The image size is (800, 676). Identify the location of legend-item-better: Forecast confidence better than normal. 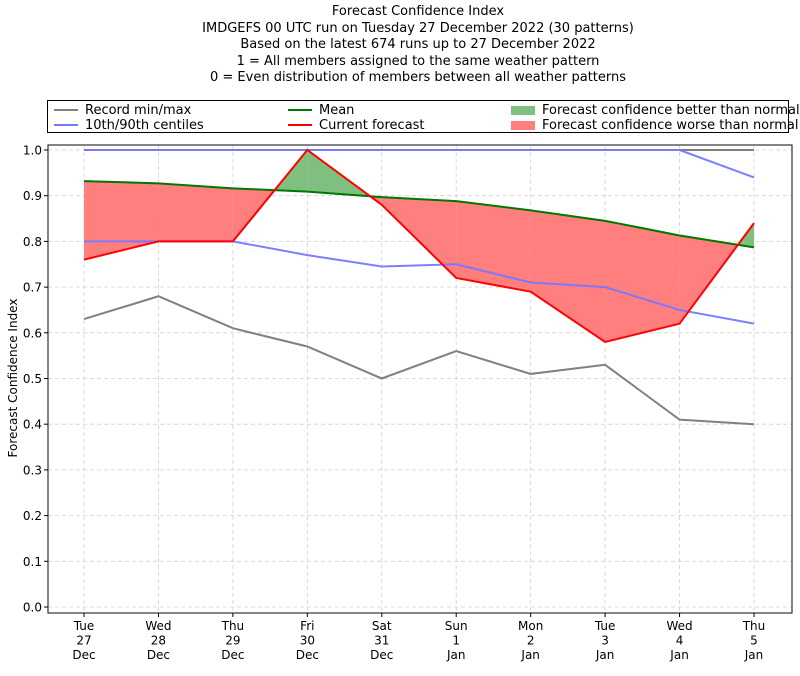
(655, 110).